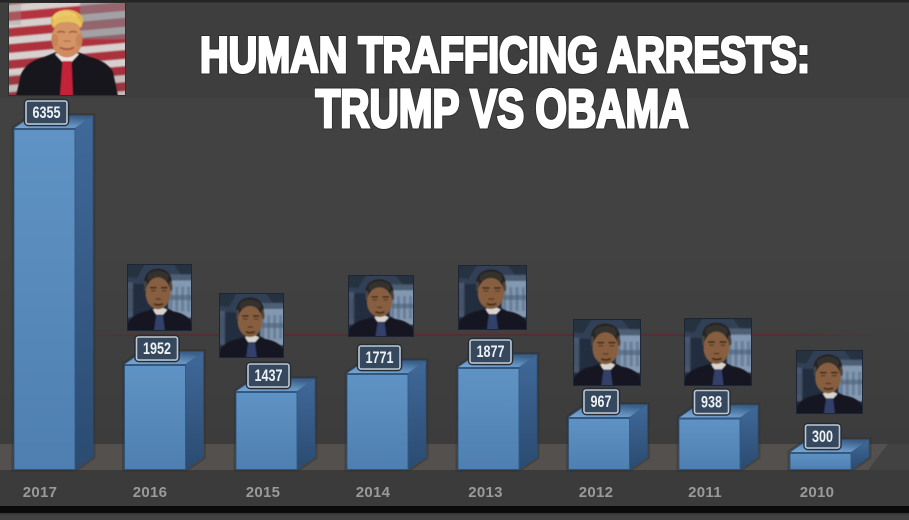 The image size is (909, 520). What do you see at coordinates (150, 492) in the screenshot?
I see `svg-text: 2016` at bounding box center [150, 492].